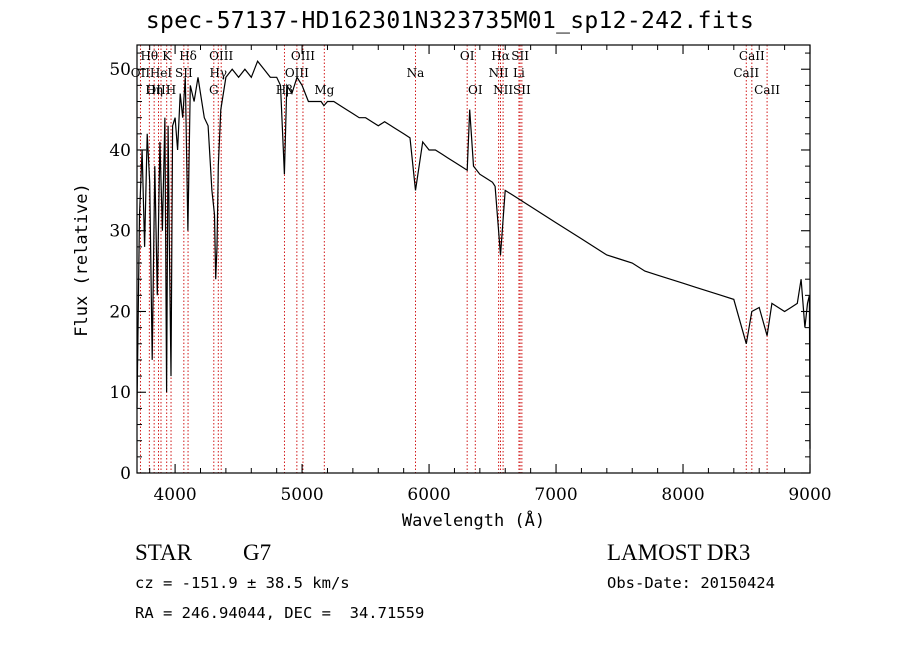 The height and width of the screenshot is (649, 900). Describe the element at coordinates (473, 521) in the screenshot. I see `x-axis-label: Wavelength (Å)` at that location.